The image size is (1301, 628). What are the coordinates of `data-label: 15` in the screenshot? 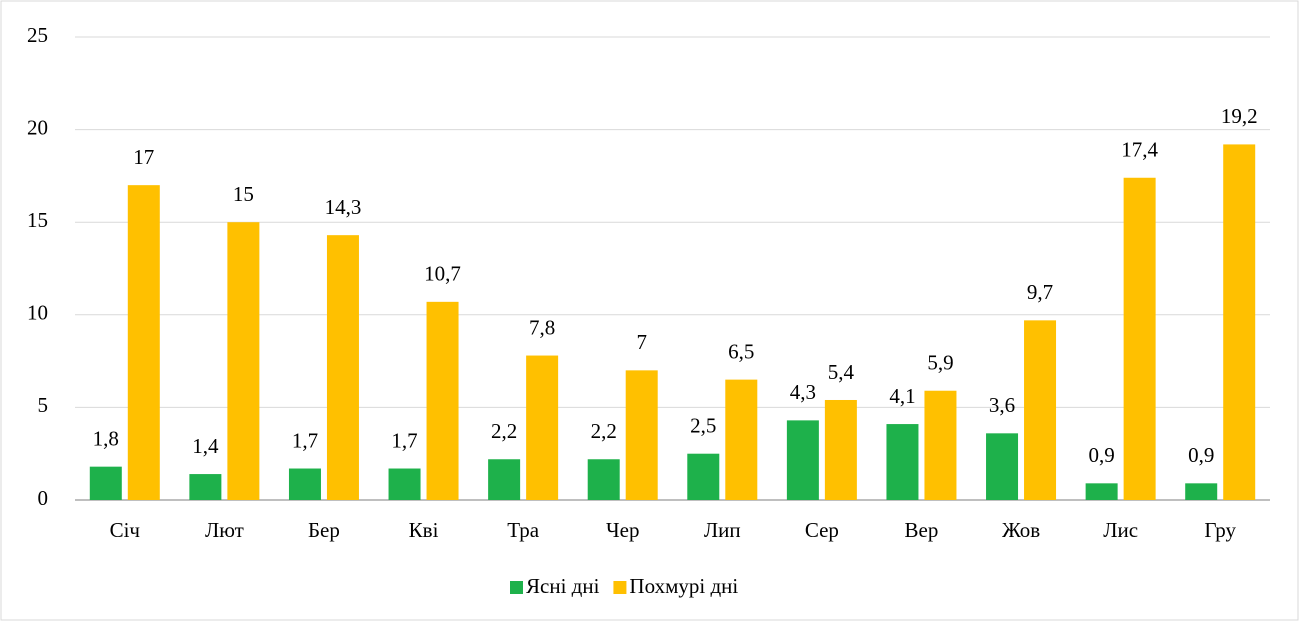 It's located at (243, 194).